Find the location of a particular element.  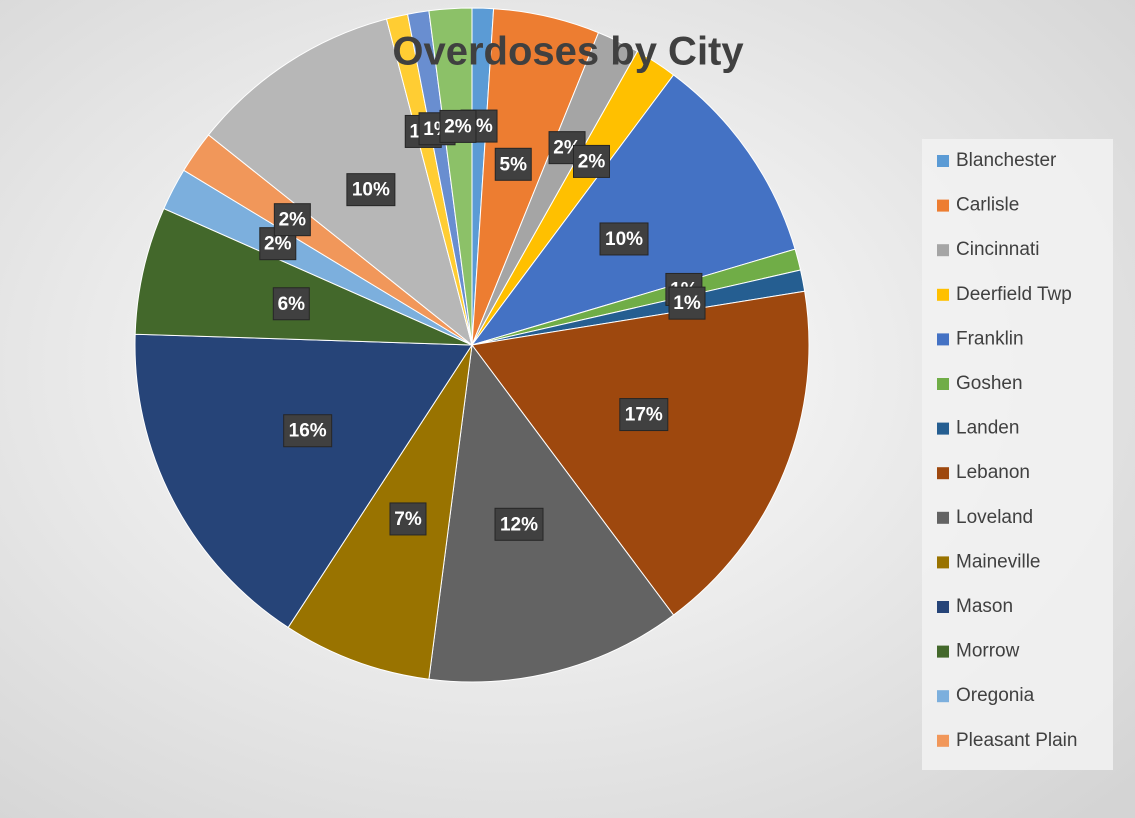

legend-label: Landen is located at coordinates (987, 428).